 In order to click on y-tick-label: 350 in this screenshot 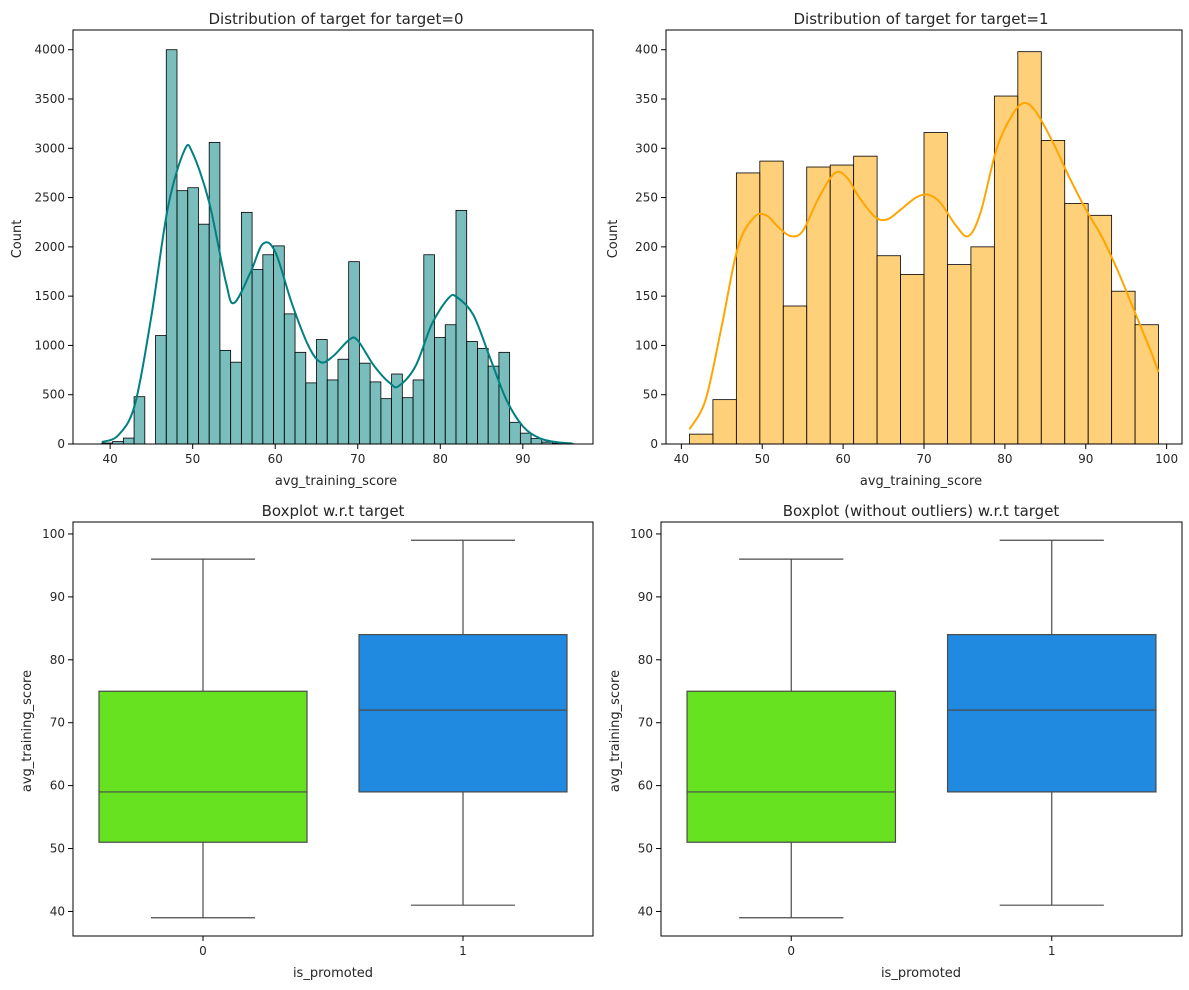, I will do `click(646, 99)`.